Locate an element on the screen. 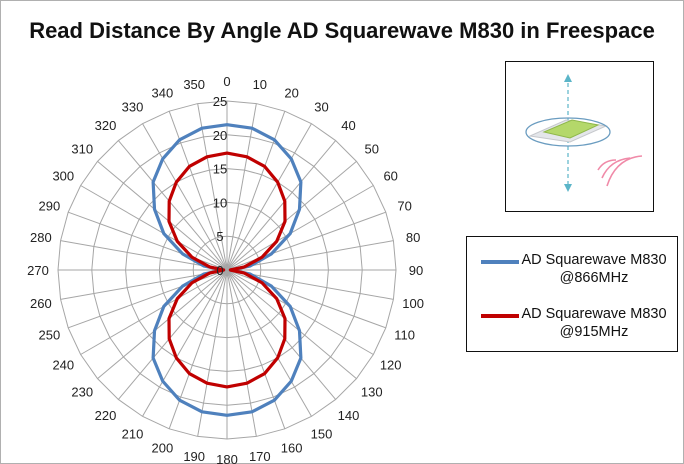 The height and width of the screenshot is (464, 684). radial-tick-labels: 0 5 10 15 20 25 is located at coordinates (220, 186).